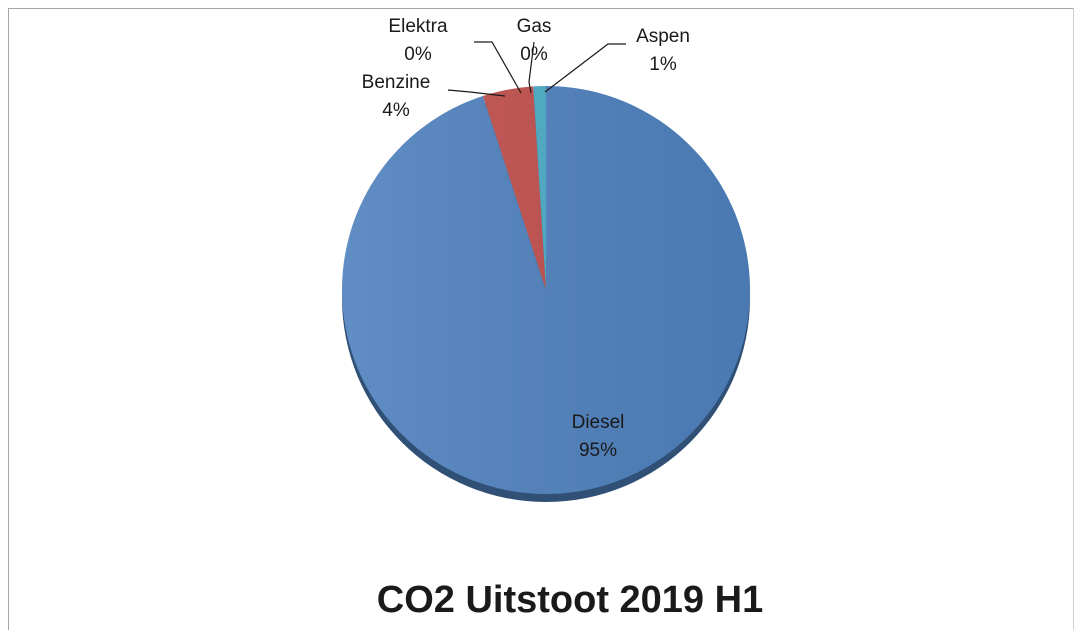  Describe the element at coordinates (598, 422) in the screenshot. I see `slice-name-diesel: Diesel` at that location.